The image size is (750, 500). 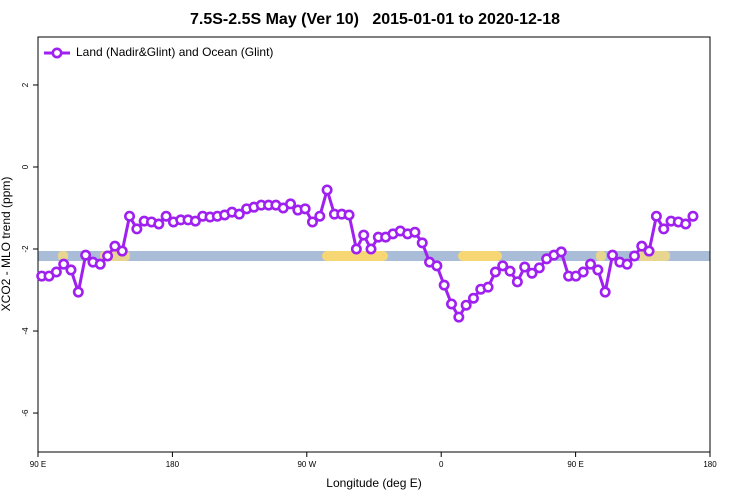 What do you see at coordinates (25, 331) in the screenshot?
I see `y-tick-label: -4` at bounding box center [25, 331].